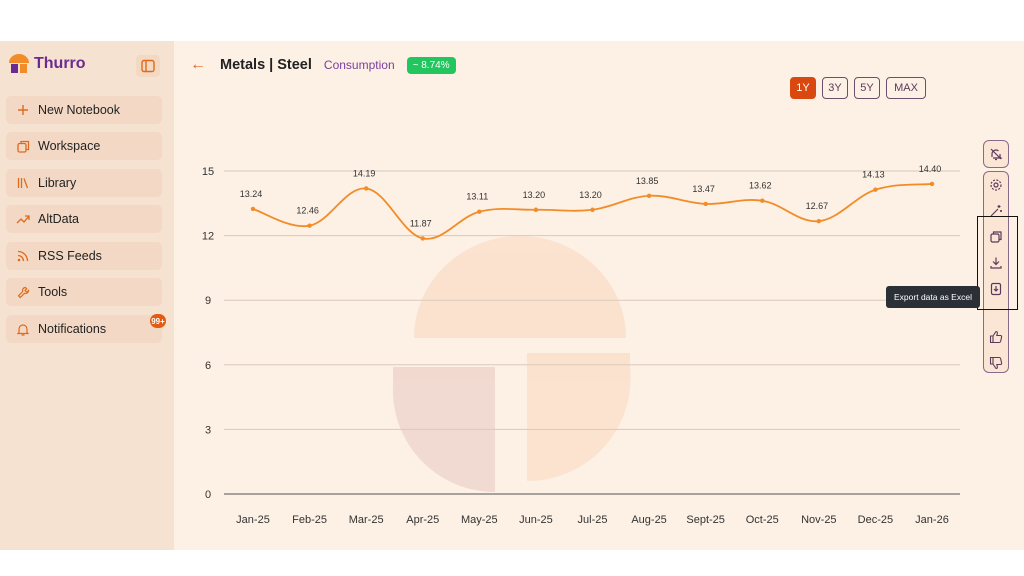 The width and height of the screenshot is (1024, 576). What do you see at coordinates (647, 181) in the screenshot?
I see `data-label: 13.85` at bounding box center [647, 181].